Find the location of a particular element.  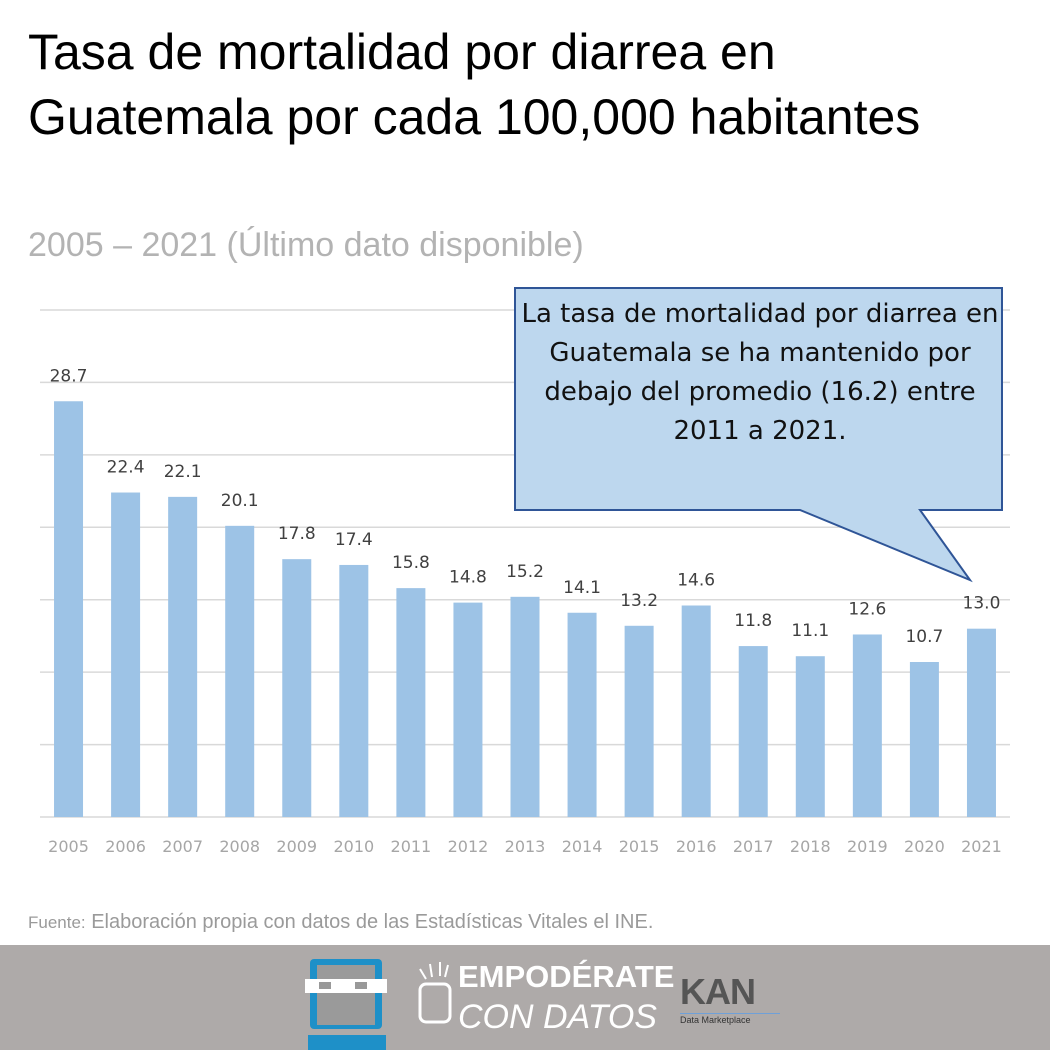

kan-logo: KAN Data Marketplace is located at coordinates (730, 998).